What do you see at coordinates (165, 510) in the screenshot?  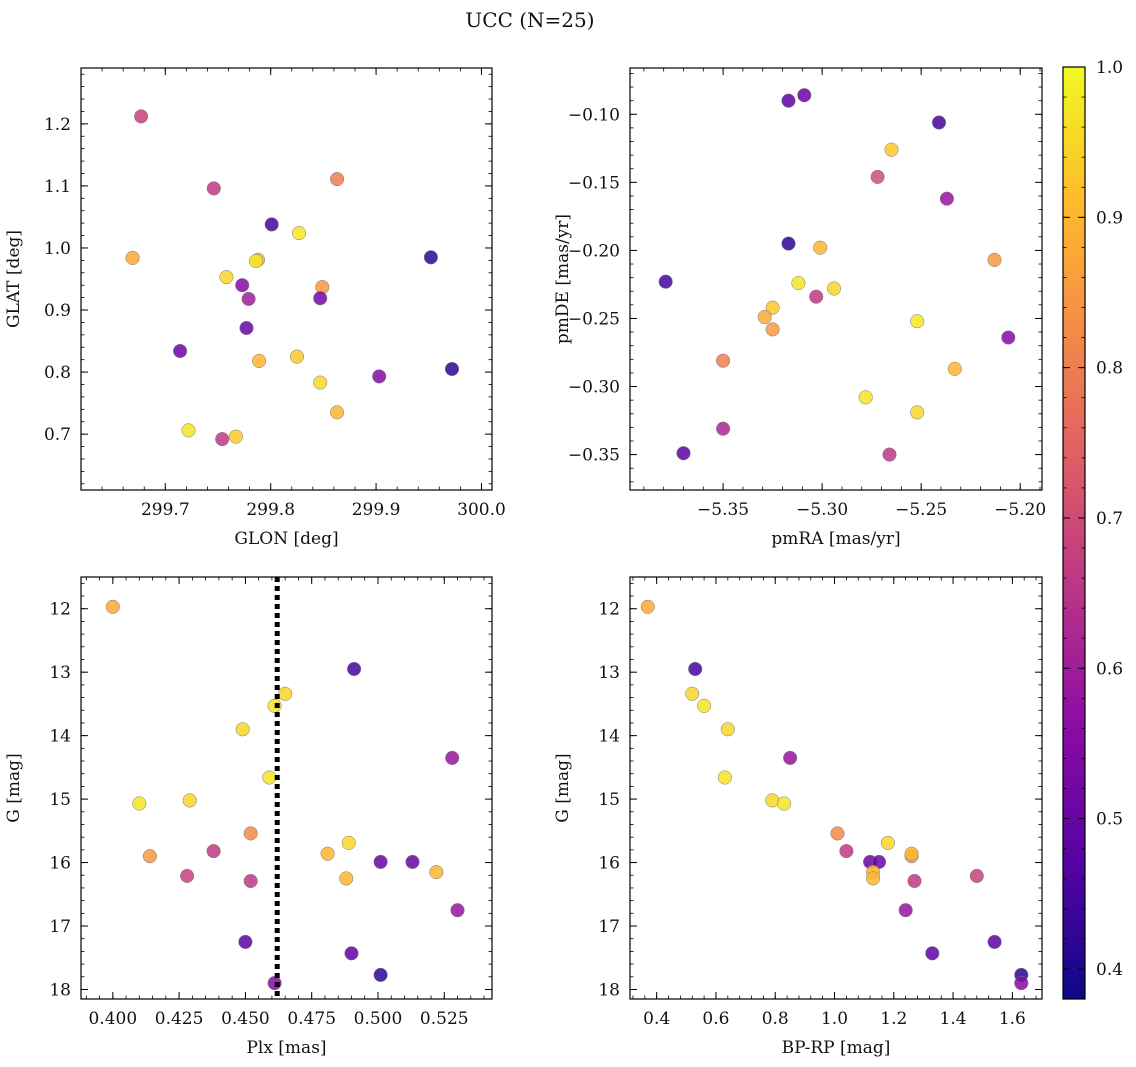 I see `x-tick-label: 299.7` at bounding box center [165, 510].